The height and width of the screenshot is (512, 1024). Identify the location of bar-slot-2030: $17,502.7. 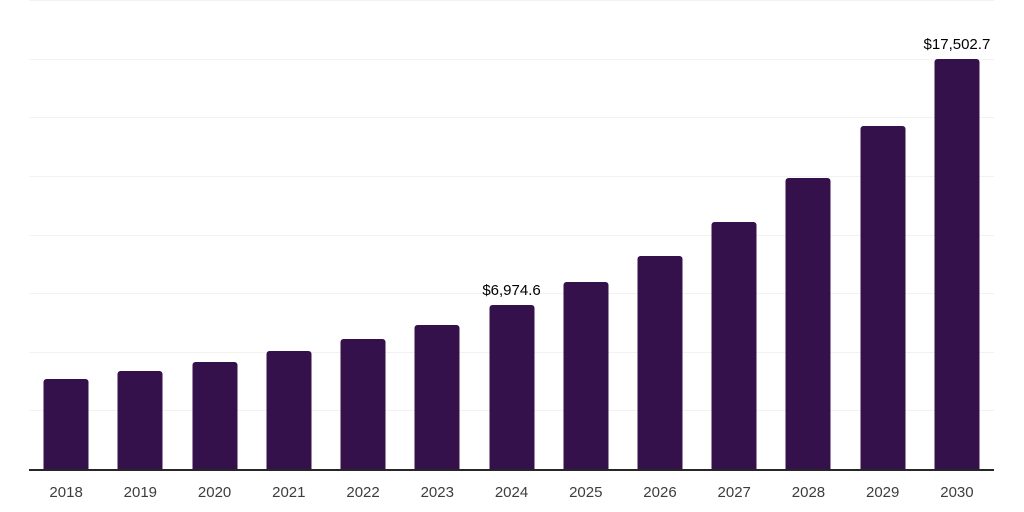
(957, 234).